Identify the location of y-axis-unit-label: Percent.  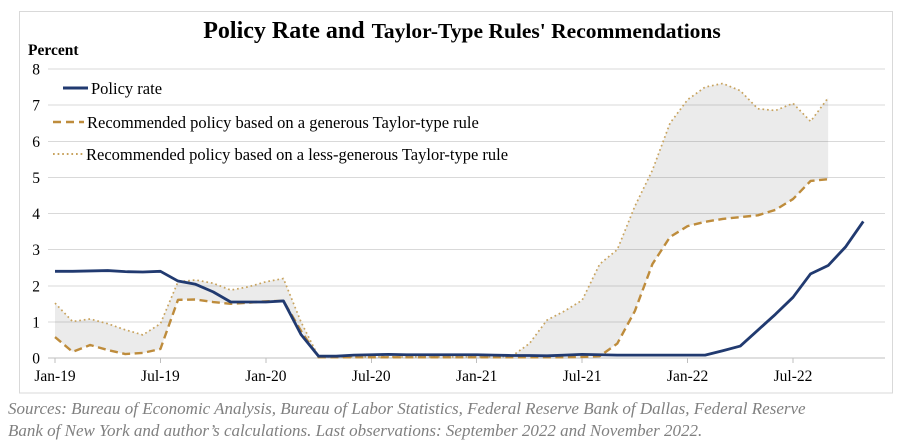
(53, 50).